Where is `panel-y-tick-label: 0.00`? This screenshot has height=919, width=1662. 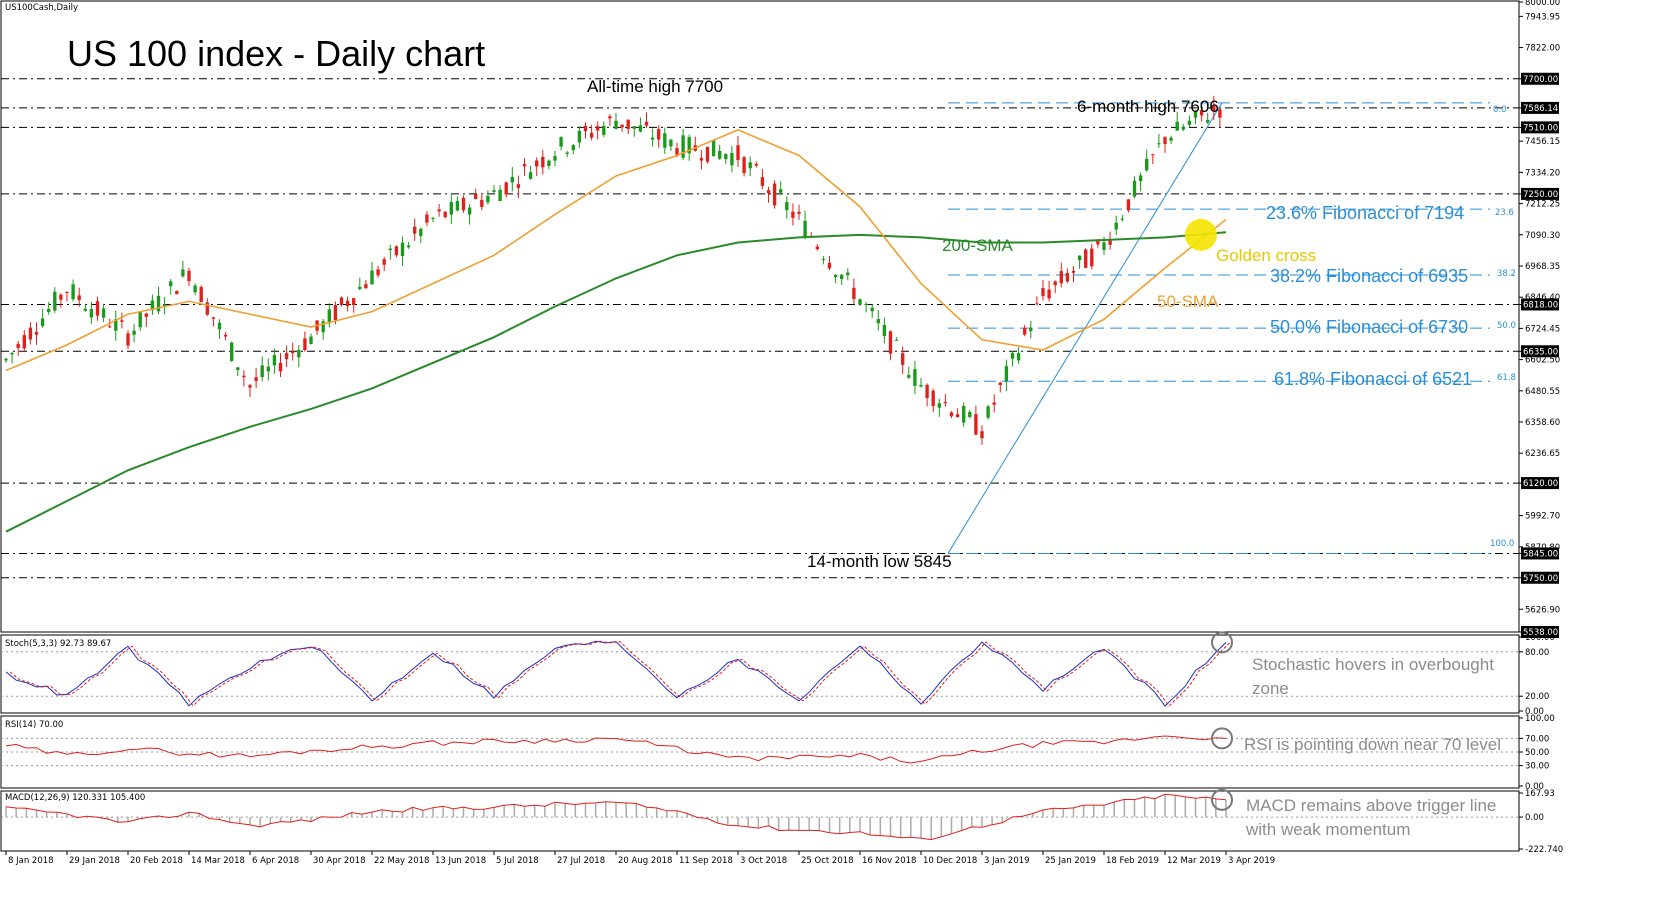
panel-y-tick-label: 0.00 is located at coordinates (1534, 818).